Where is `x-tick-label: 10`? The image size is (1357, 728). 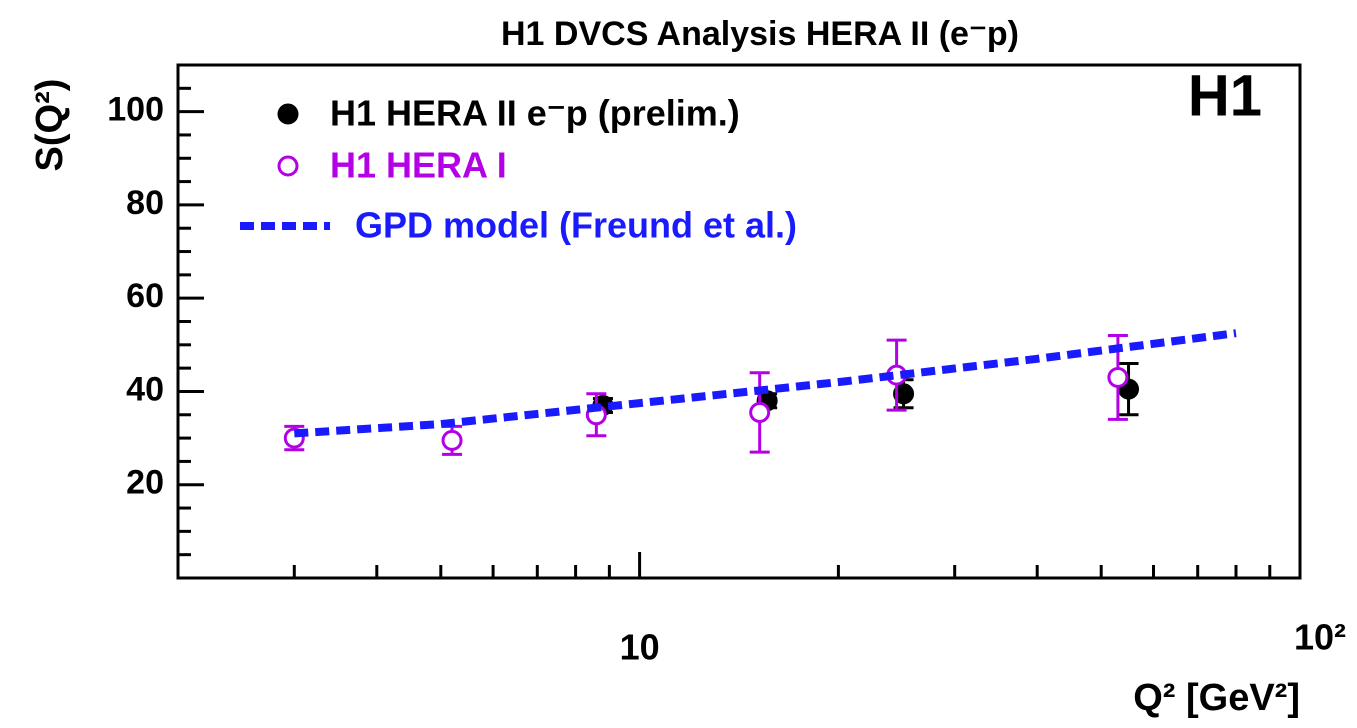
x-tick-label: 10 is located at coordinates (640, 647).